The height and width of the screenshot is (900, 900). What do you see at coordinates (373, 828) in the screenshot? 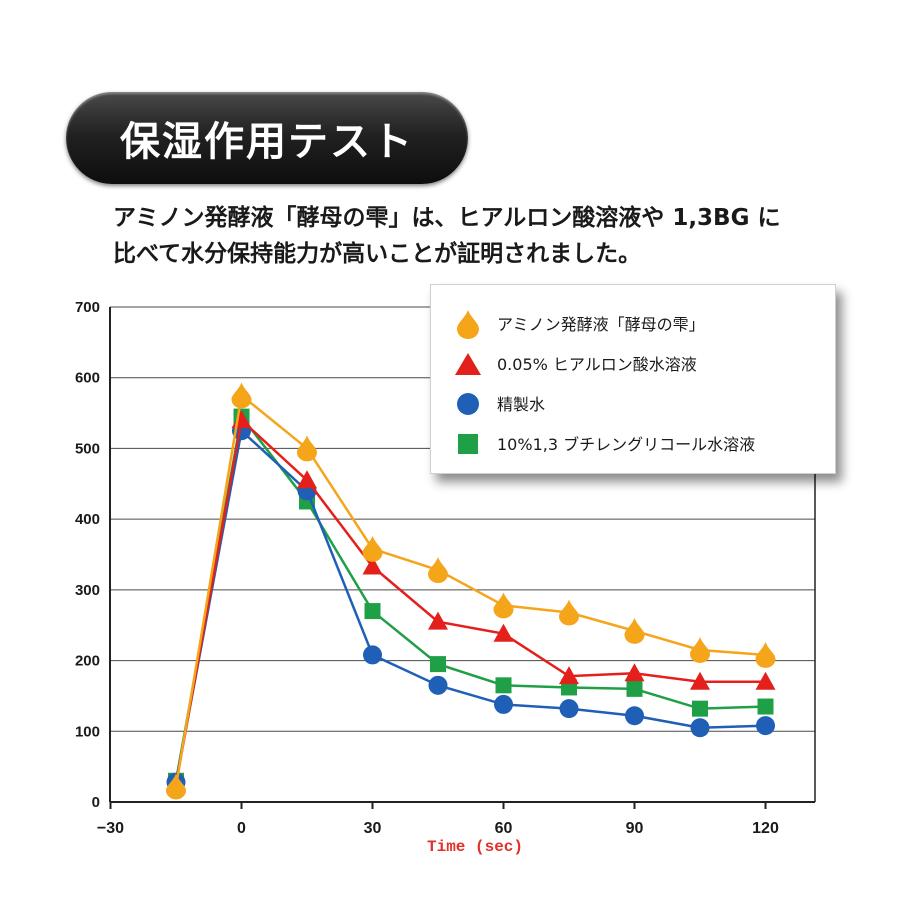
I see `x-tick-2: 30` at bounding box center [373, 828].